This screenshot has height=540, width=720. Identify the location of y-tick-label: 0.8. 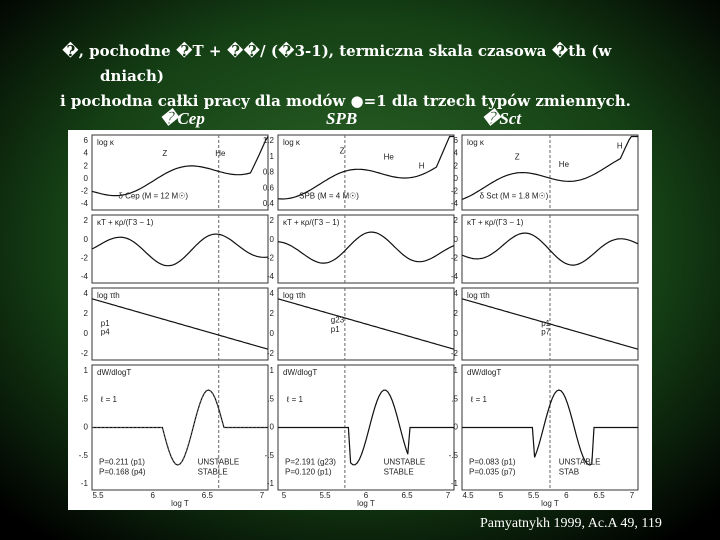
(269, 172).